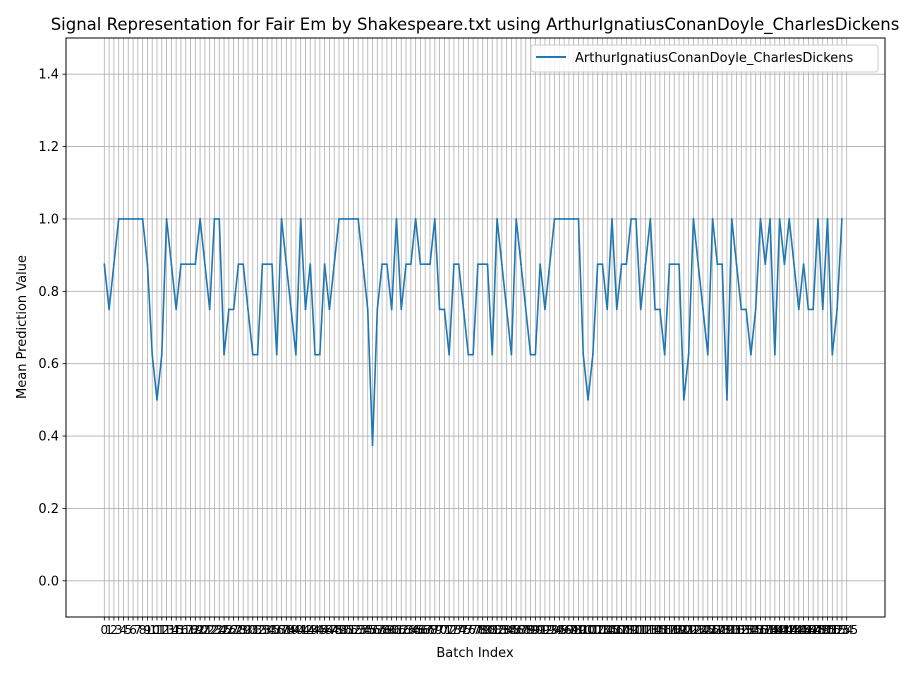 The width and height of the screenshot is (900, 675). What do you see at coordinates (233, 630) in the screenshot?
I see `x-tick-label: 27` at bounding box center [233, 630].